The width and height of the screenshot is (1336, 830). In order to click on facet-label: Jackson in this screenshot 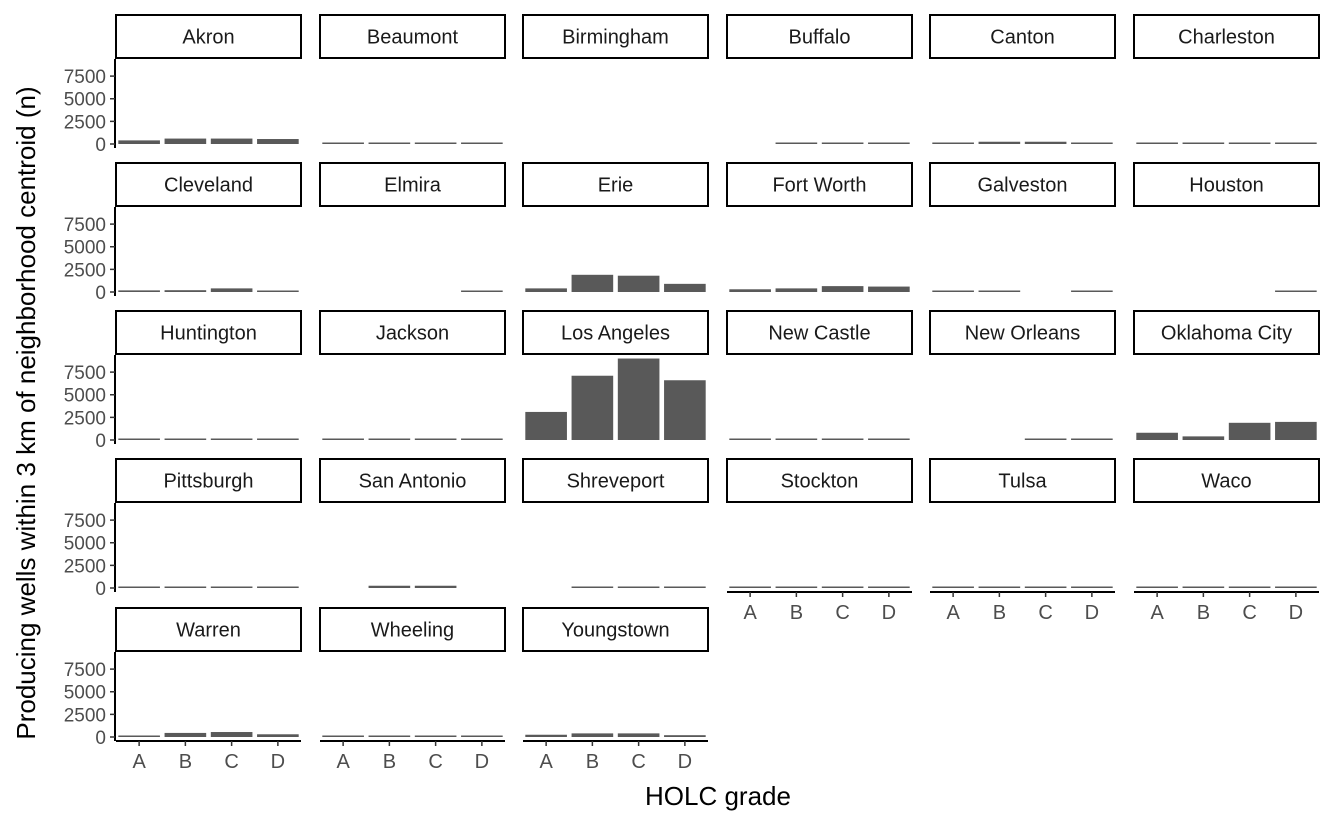, I will do `click(412, 334)`.